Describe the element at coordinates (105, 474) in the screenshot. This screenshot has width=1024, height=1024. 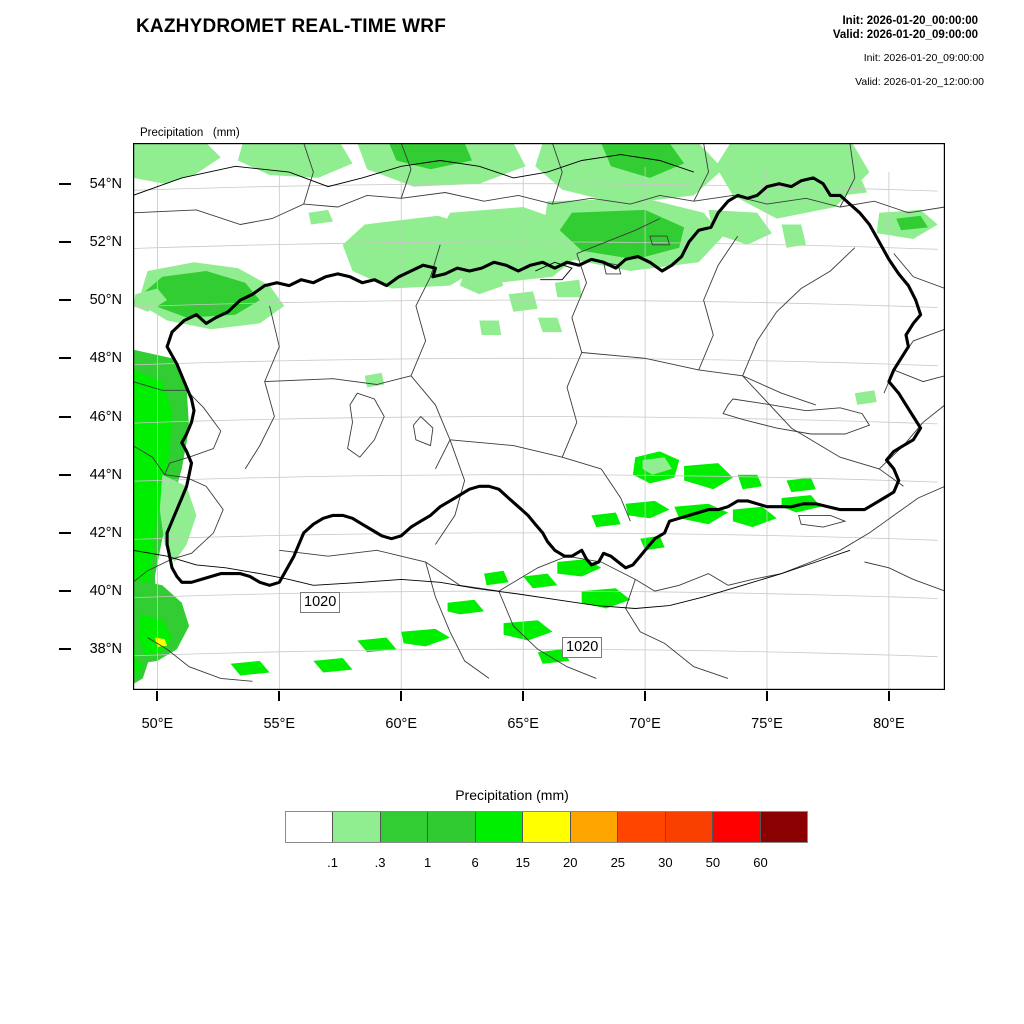
I see `lat-tick-label: 44°N` at that location.